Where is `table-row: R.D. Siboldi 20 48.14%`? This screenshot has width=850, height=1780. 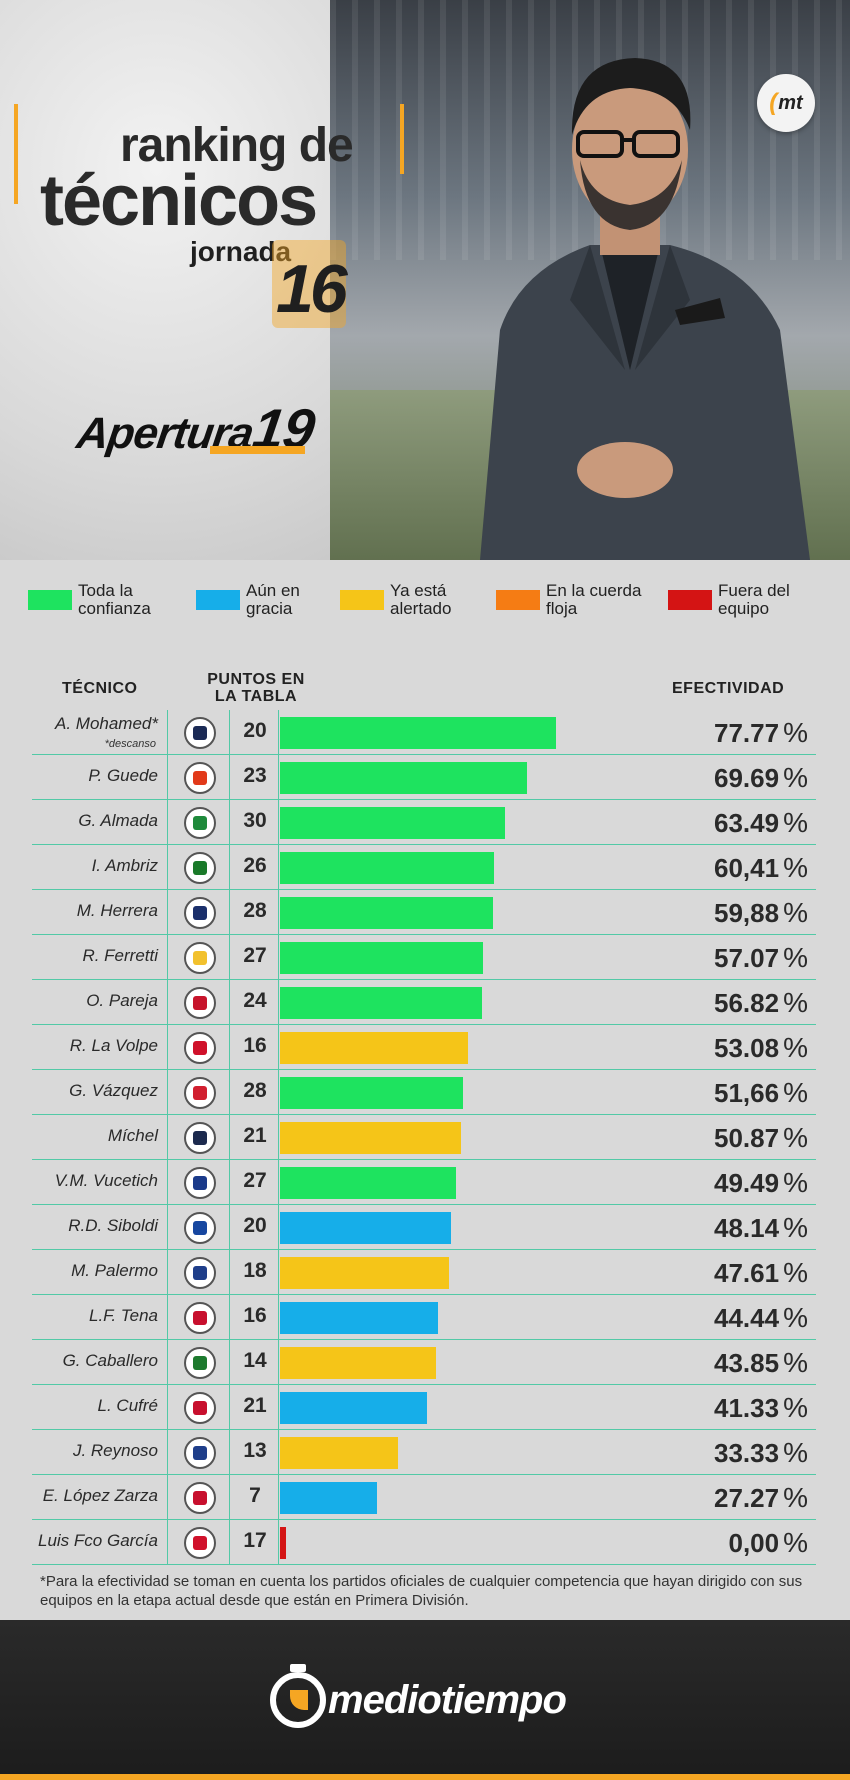 table-row: R.D. Siboldi 20 48.14% is located at coordinates (424, 1227).